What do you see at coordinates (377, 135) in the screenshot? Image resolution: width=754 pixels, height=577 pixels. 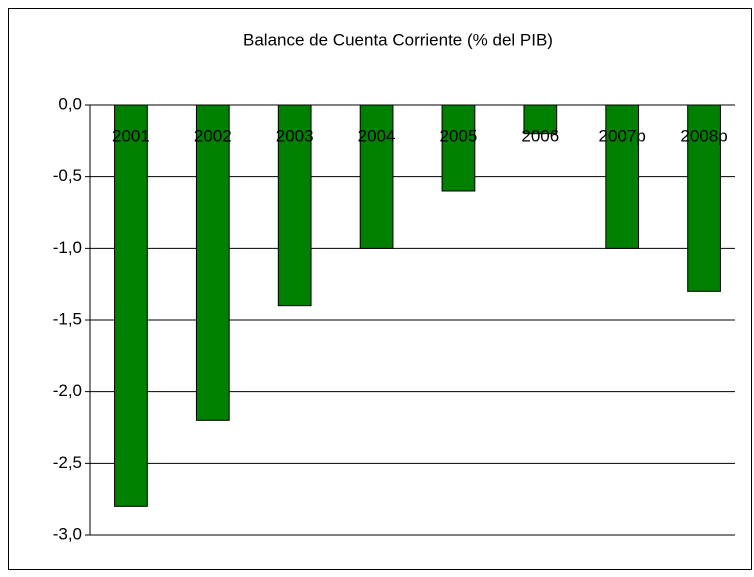 I see `x-tick-label: 2004` at bounding box center [377, 135].